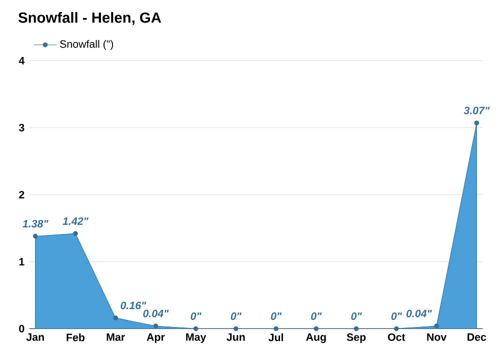 The height and width of the screenshot is (350, 500). Describe the element at coordinates (235, 337) in the screenshot. I see `x-tick-label: Jun` at that location.